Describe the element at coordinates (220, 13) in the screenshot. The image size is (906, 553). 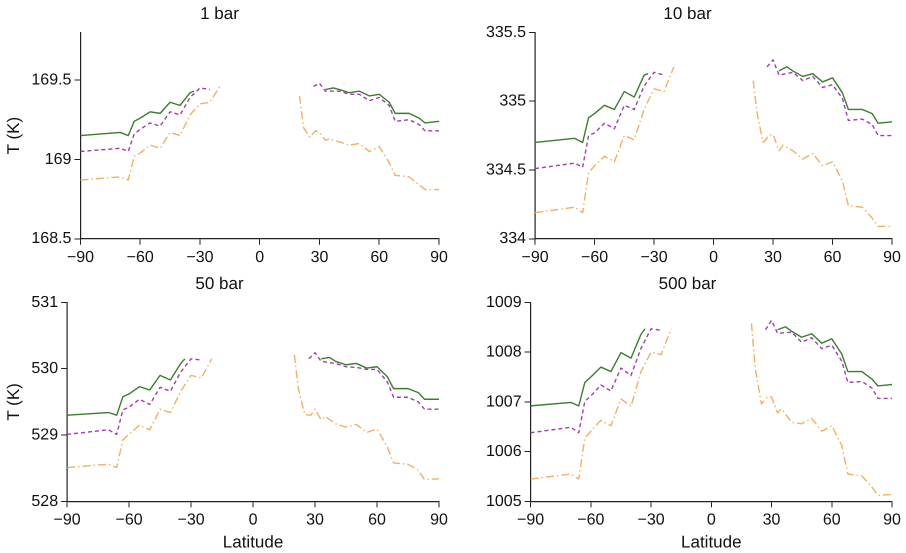
I see `chart-title: 1 bar` at that location.